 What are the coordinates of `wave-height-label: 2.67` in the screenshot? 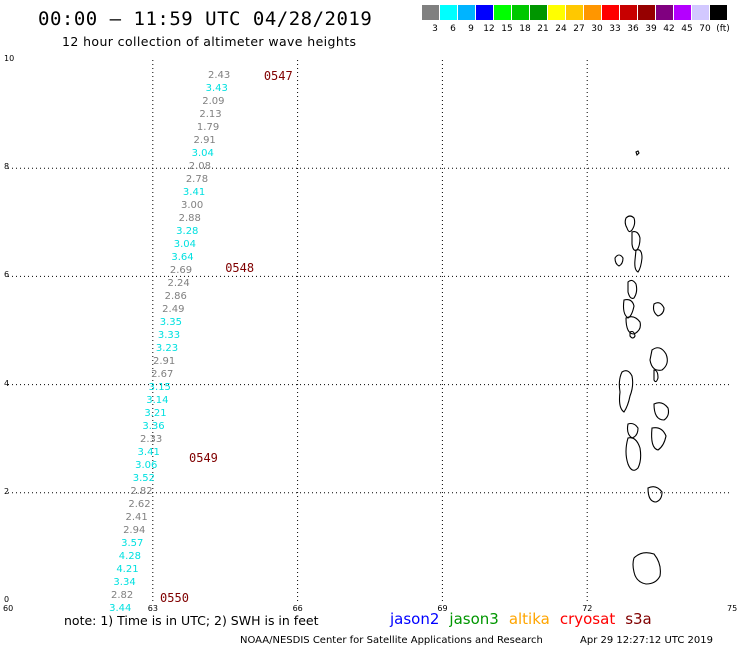 It's located at (162, 374).